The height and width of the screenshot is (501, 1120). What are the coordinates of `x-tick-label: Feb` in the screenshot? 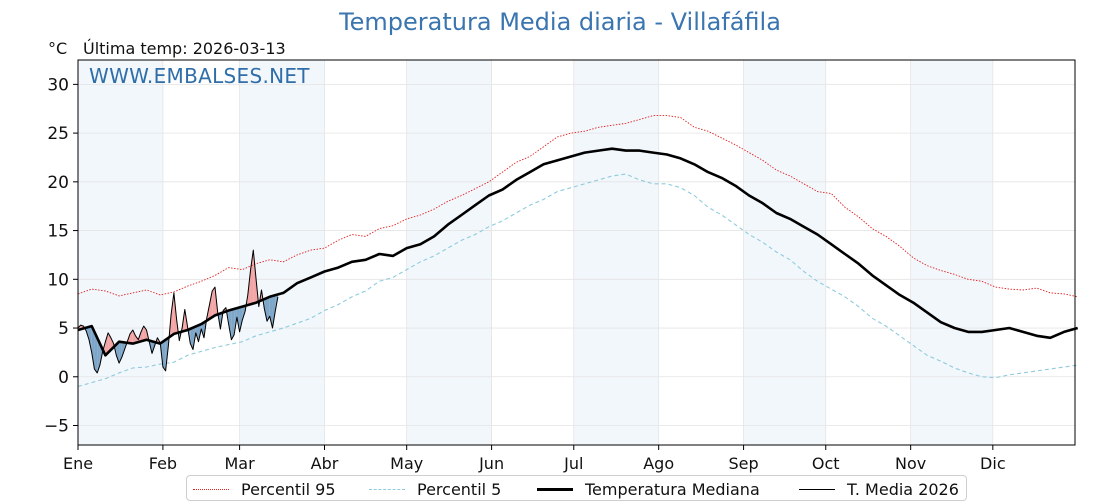 It's located at (163, 463).